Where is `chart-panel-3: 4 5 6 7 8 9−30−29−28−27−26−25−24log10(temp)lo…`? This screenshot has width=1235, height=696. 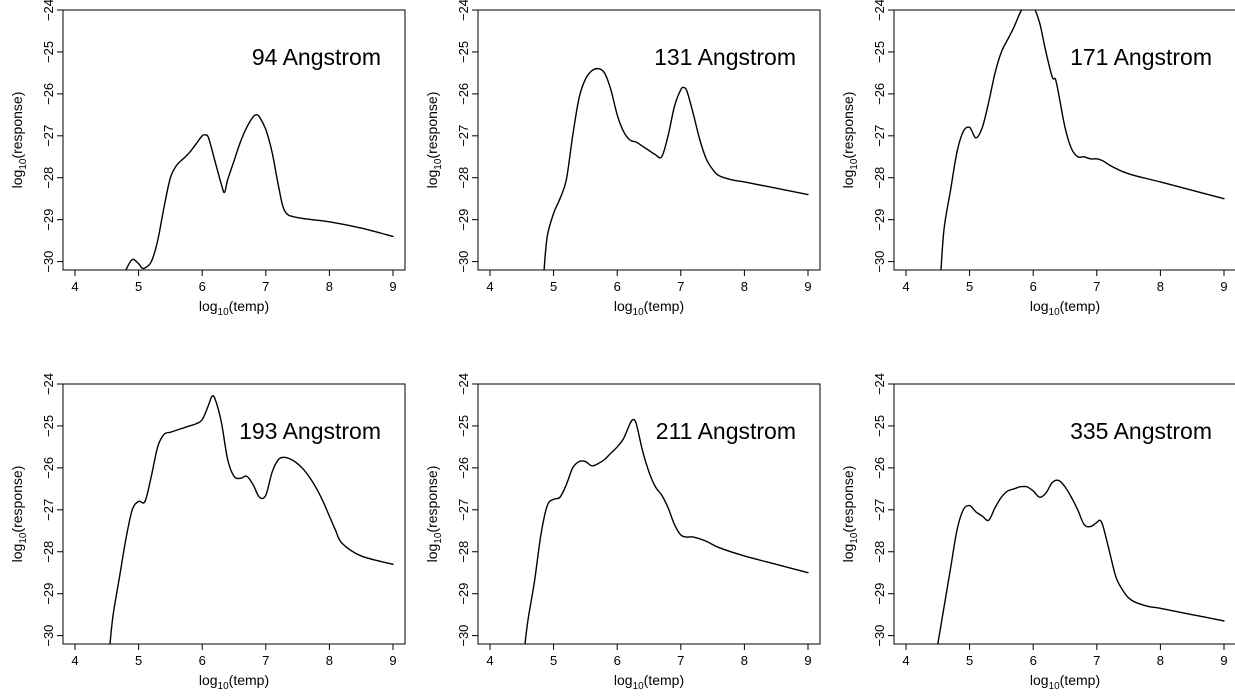 chart-panel-3: 4 5 6 7 8 9−30−29−28−27−26−25−24log10(temp)lo… is located at coordinates (1037, 159).